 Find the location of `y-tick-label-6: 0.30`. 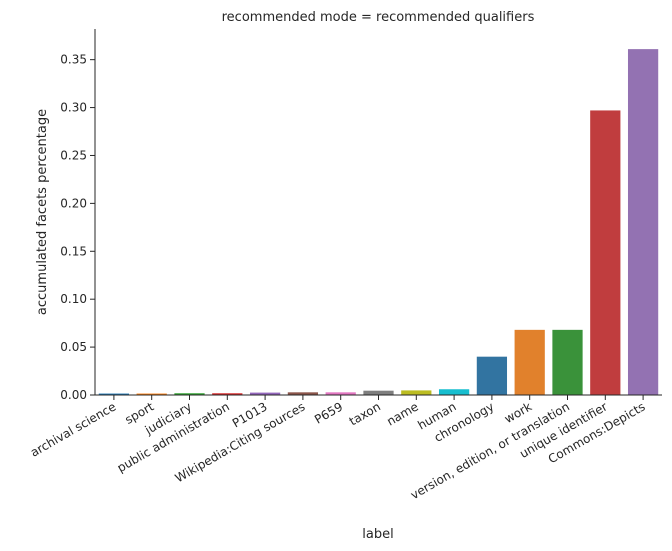

y-tick-label-6: 0.30 is located at coordinates (73, 108).